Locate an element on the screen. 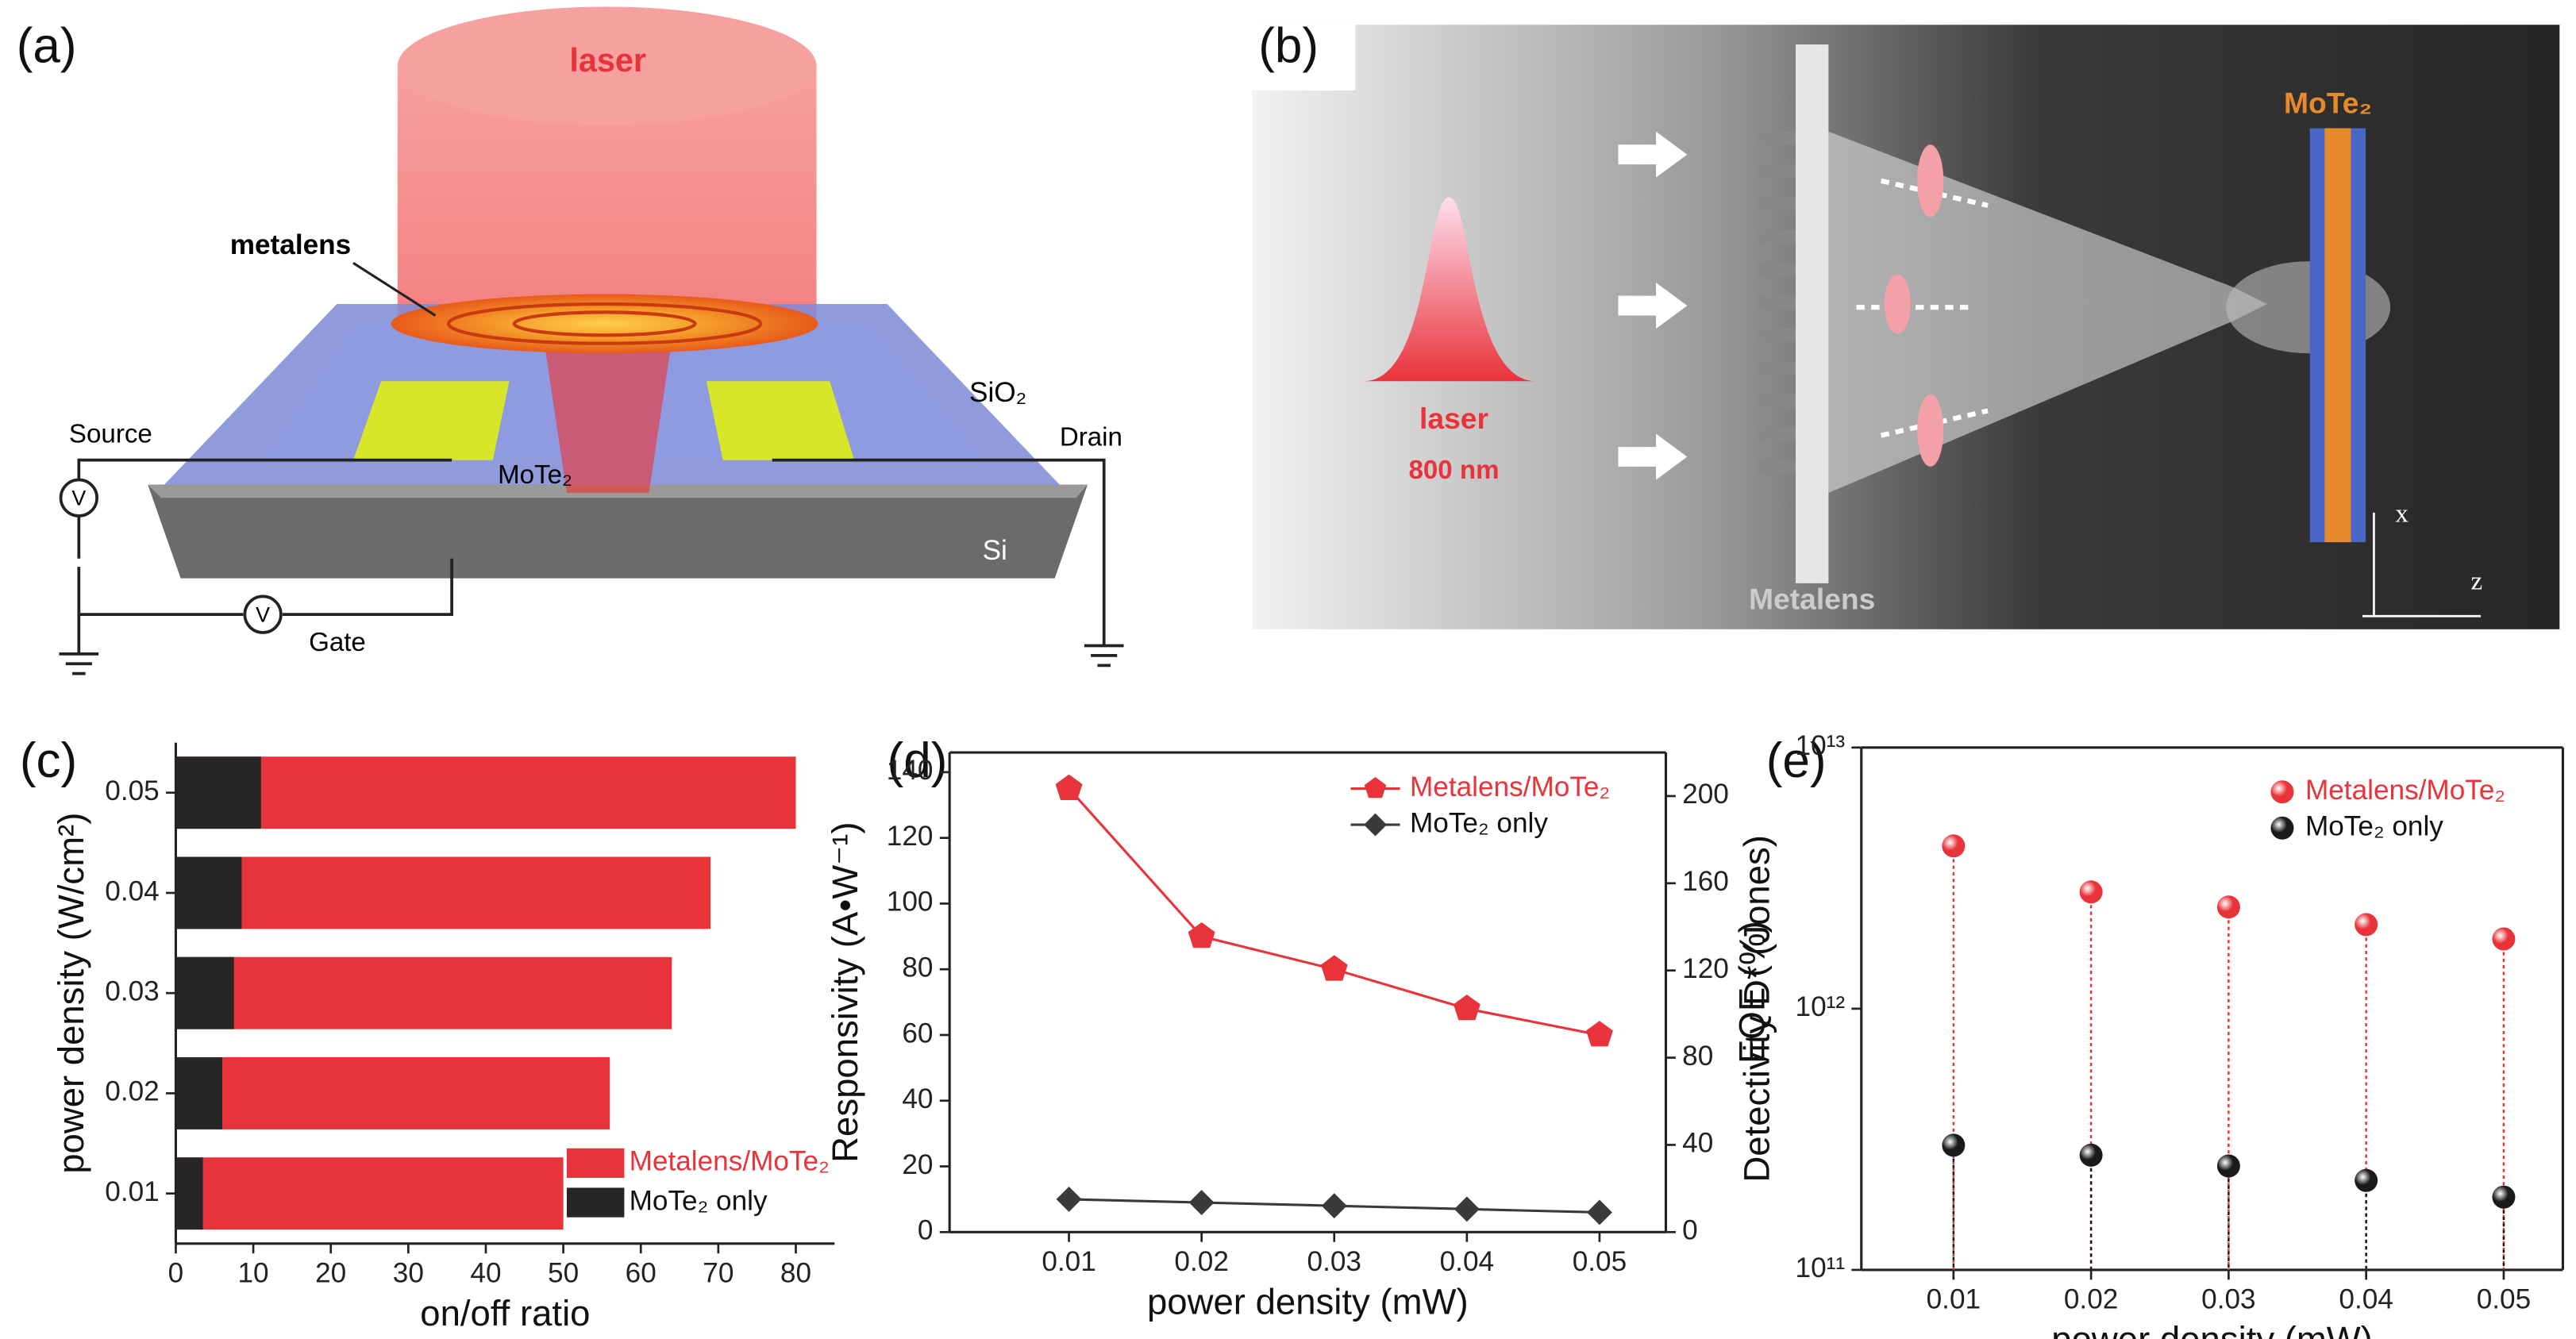 This screenshot has height=1339, width=2576. y-axis-label: power density (W/cm²) is located at coordinates (71, 993).